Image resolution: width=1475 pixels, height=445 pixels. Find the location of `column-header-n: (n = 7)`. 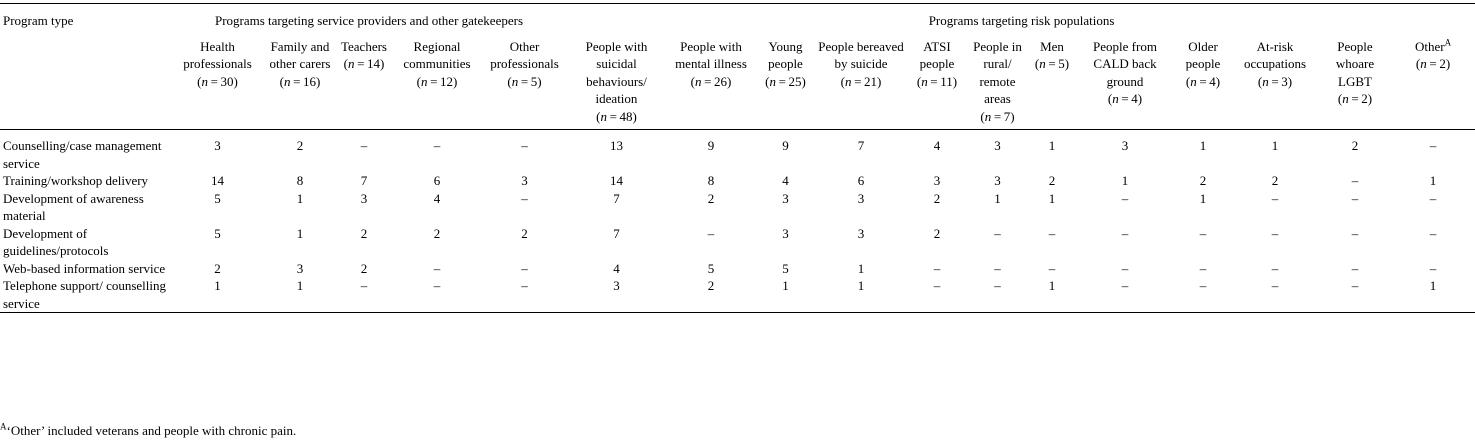

column-header-n: (n = 7) is located at coordinates (997, 116).